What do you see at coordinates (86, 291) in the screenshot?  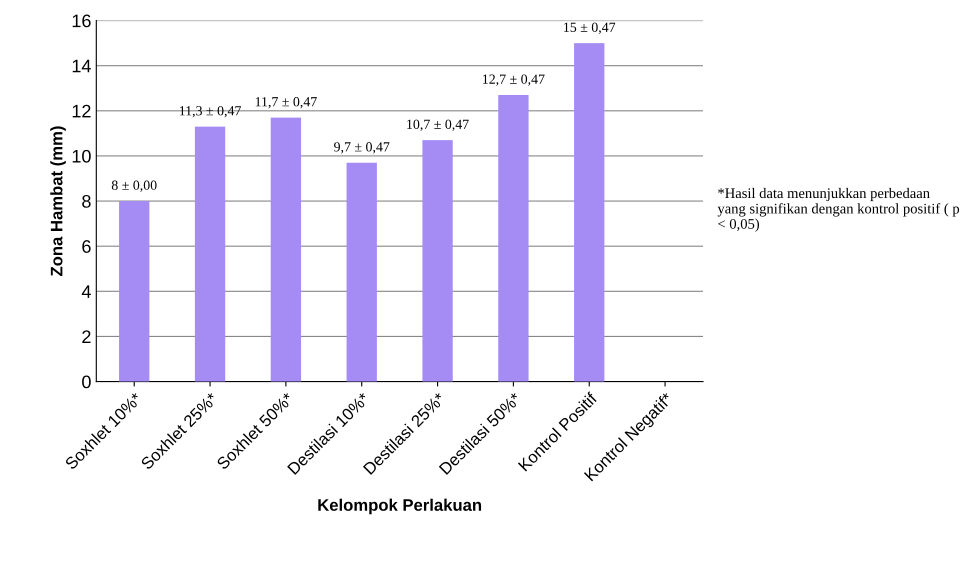 I see `y-tick-label: 4` at bounding box center [86, 291].